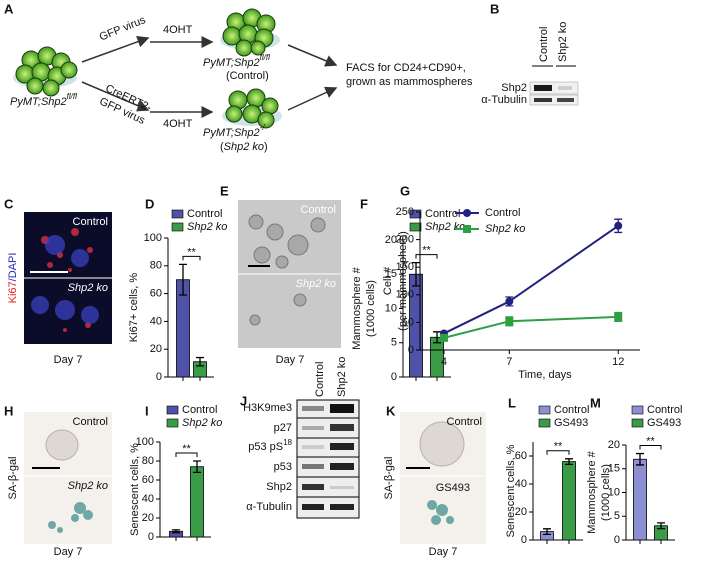  What do you see at coordinates (244, 147) in the screenshot?
I see `condition: (Shp2 ko)` at bounding box center [244, 147].